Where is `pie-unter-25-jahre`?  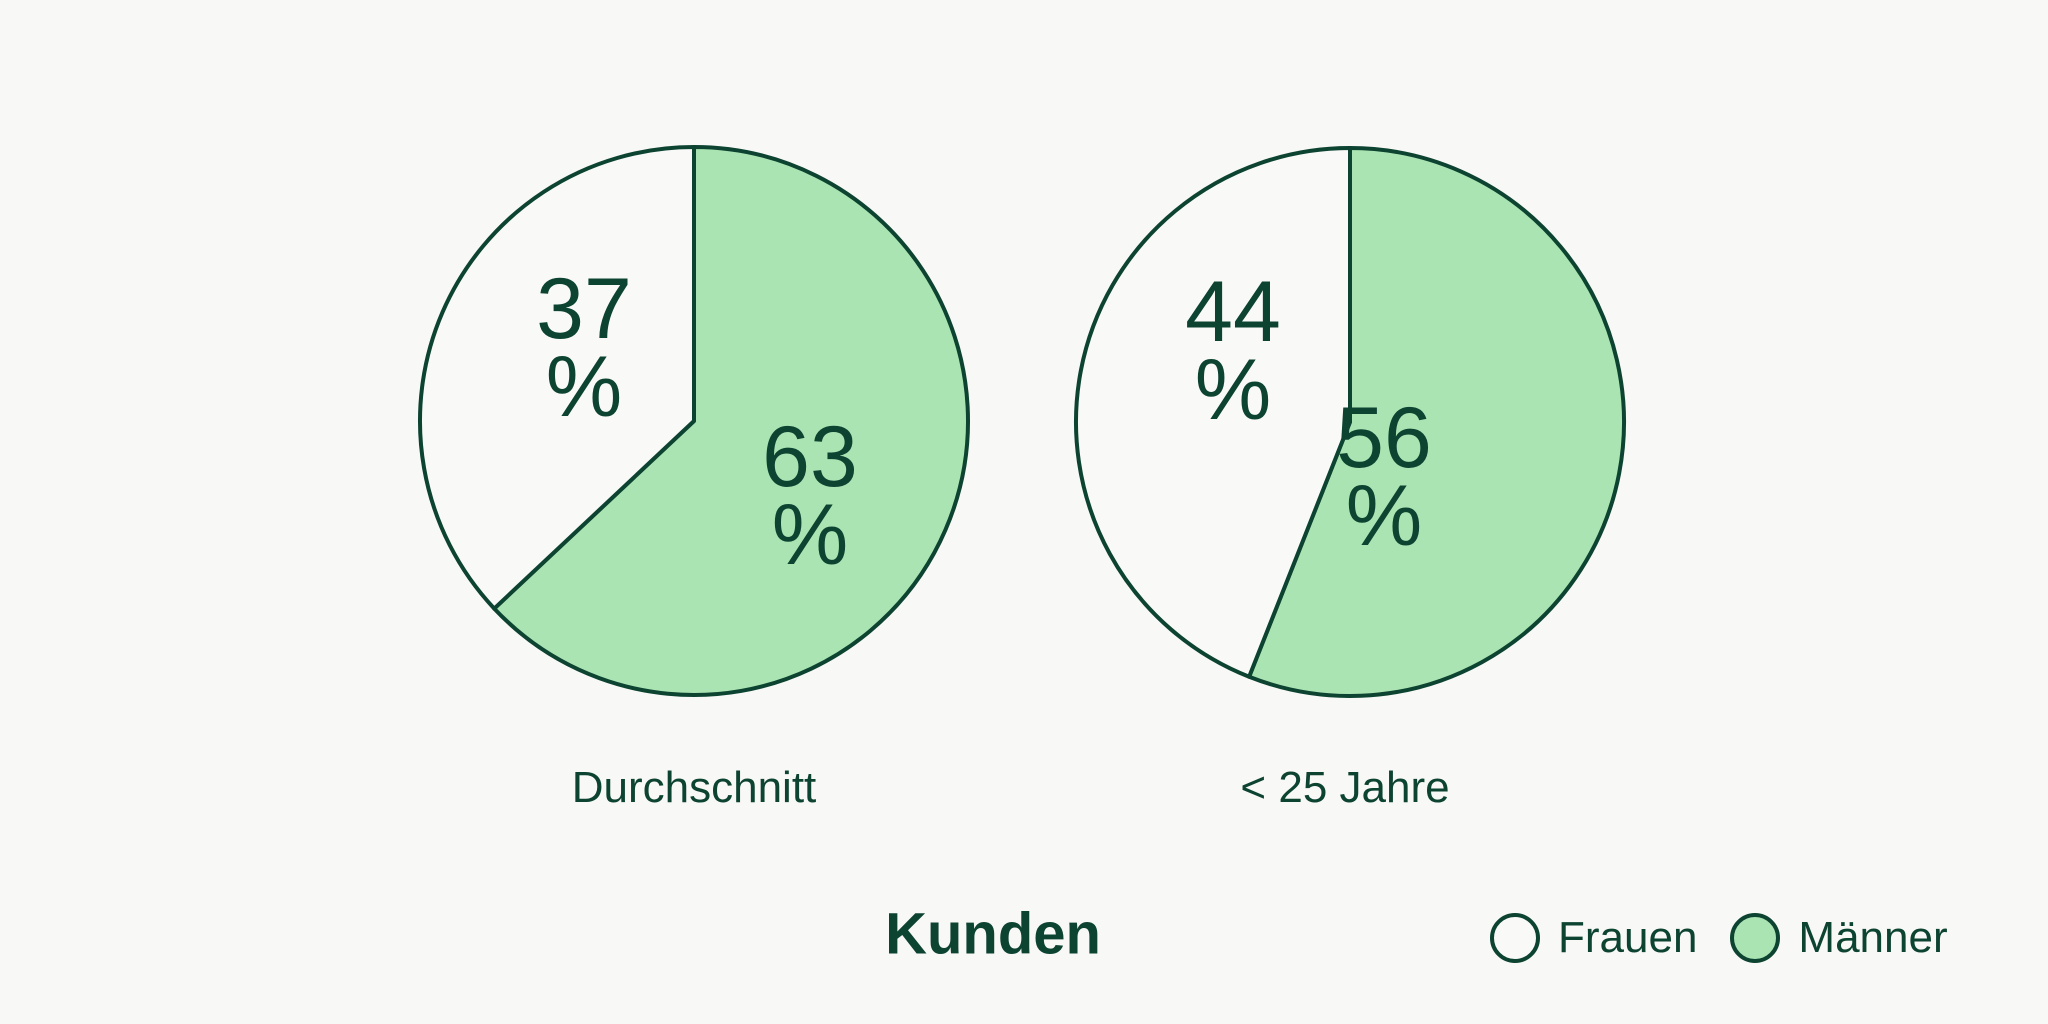 pie-unter-25-jahre is located at coordinates (1350, 422).